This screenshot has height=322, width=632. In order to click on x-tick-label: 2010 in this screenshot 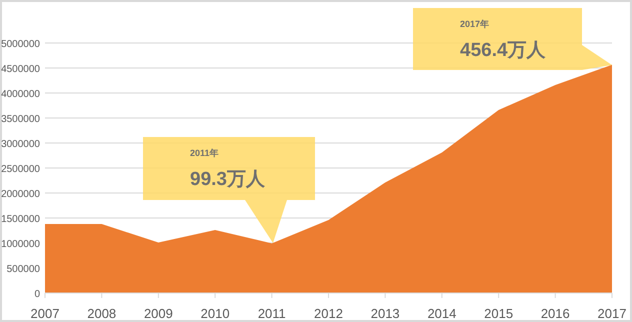, I will do `click(215, 313)`.